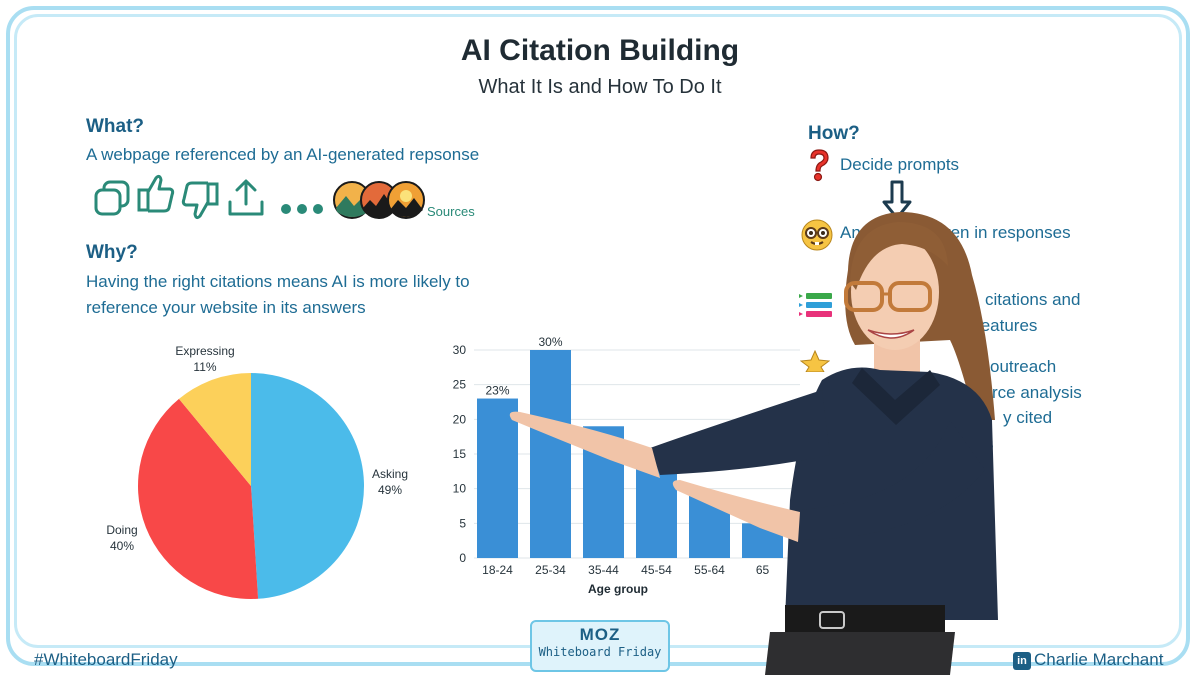  I want to click on pie-label-asking-name: Asking, so click(390, 474).